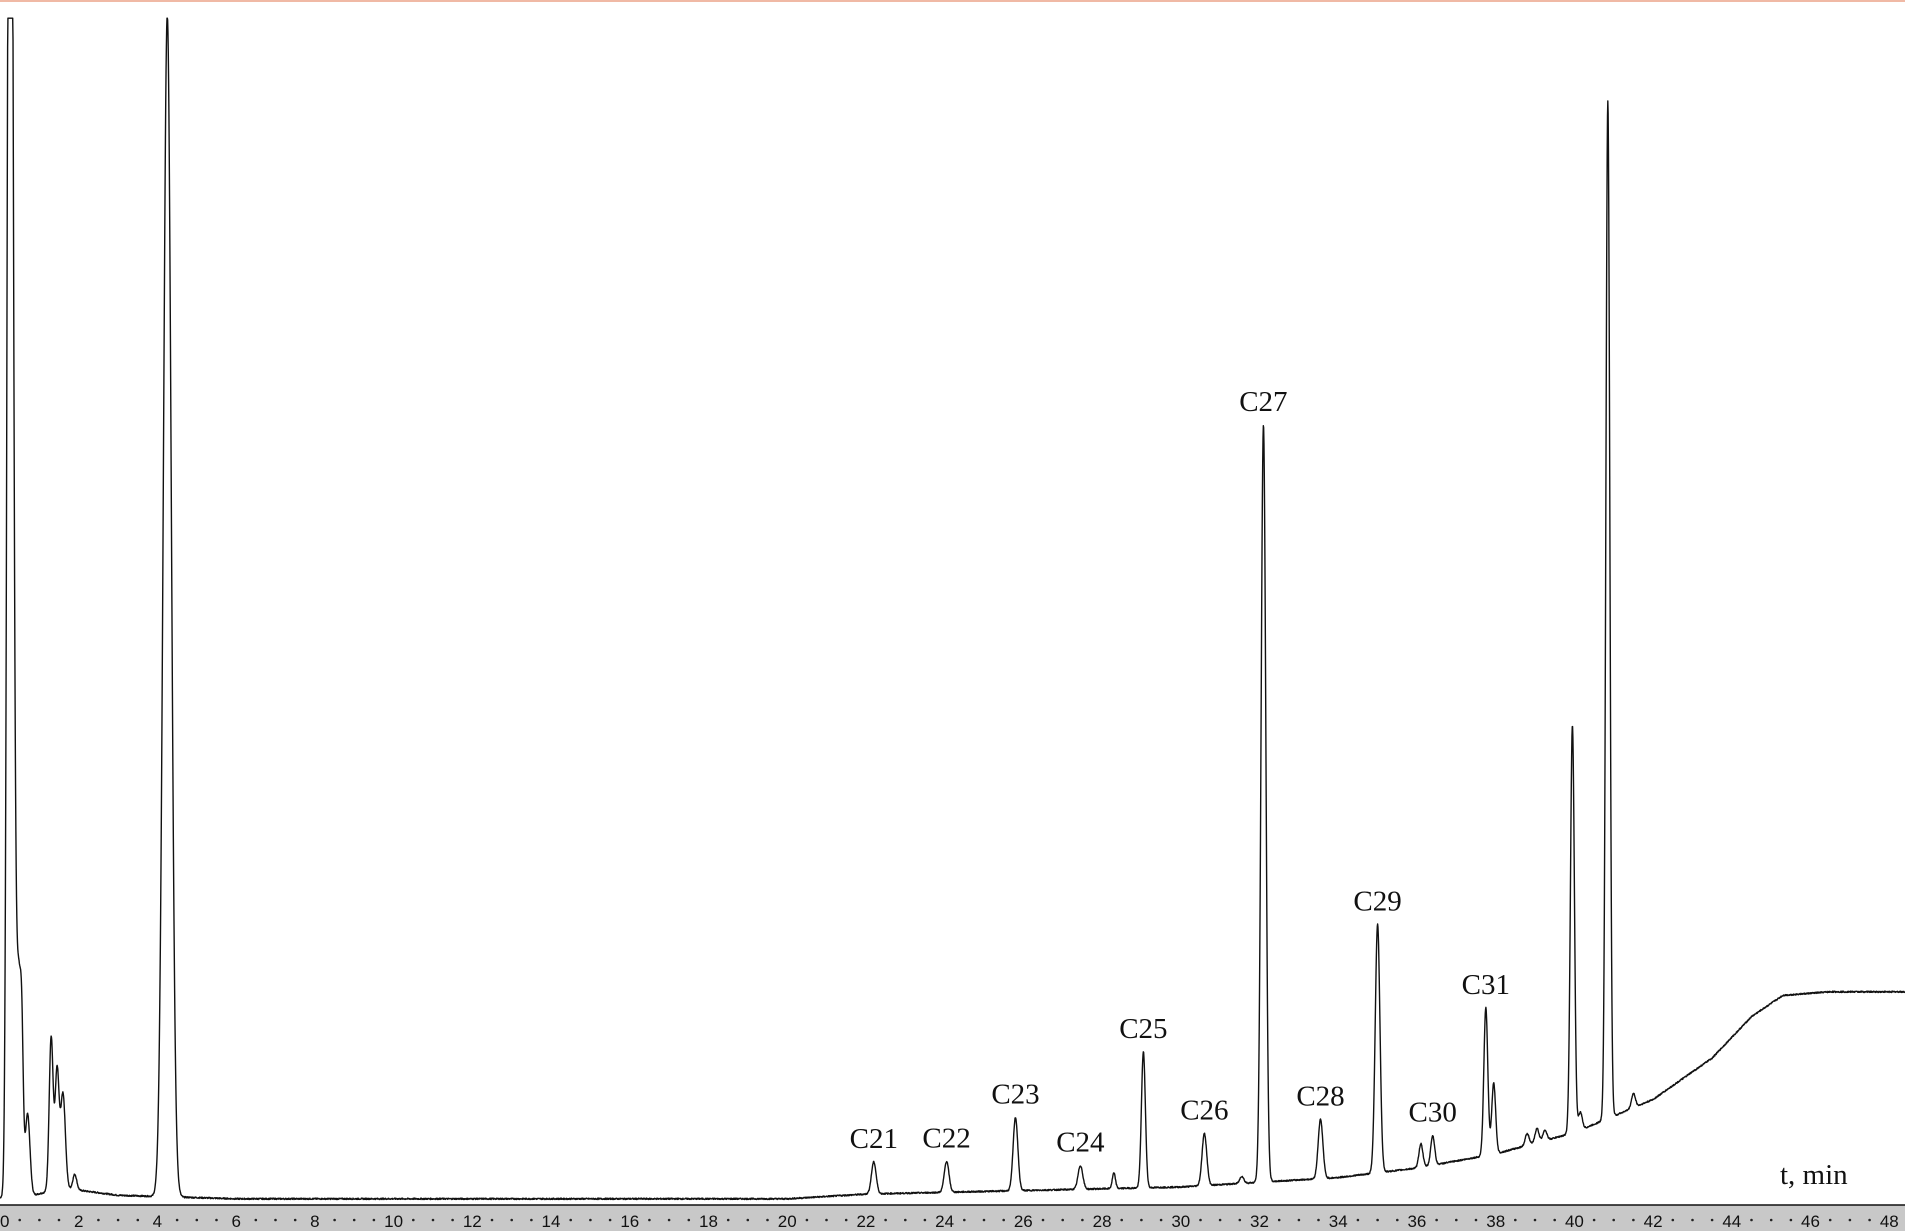 This screenshot has height=1231, width=1905. What do you see at coordinates (1889, 1221) in the screenshot?
I see `x-tick-label: 48` at bounding box center [1889, 1221].